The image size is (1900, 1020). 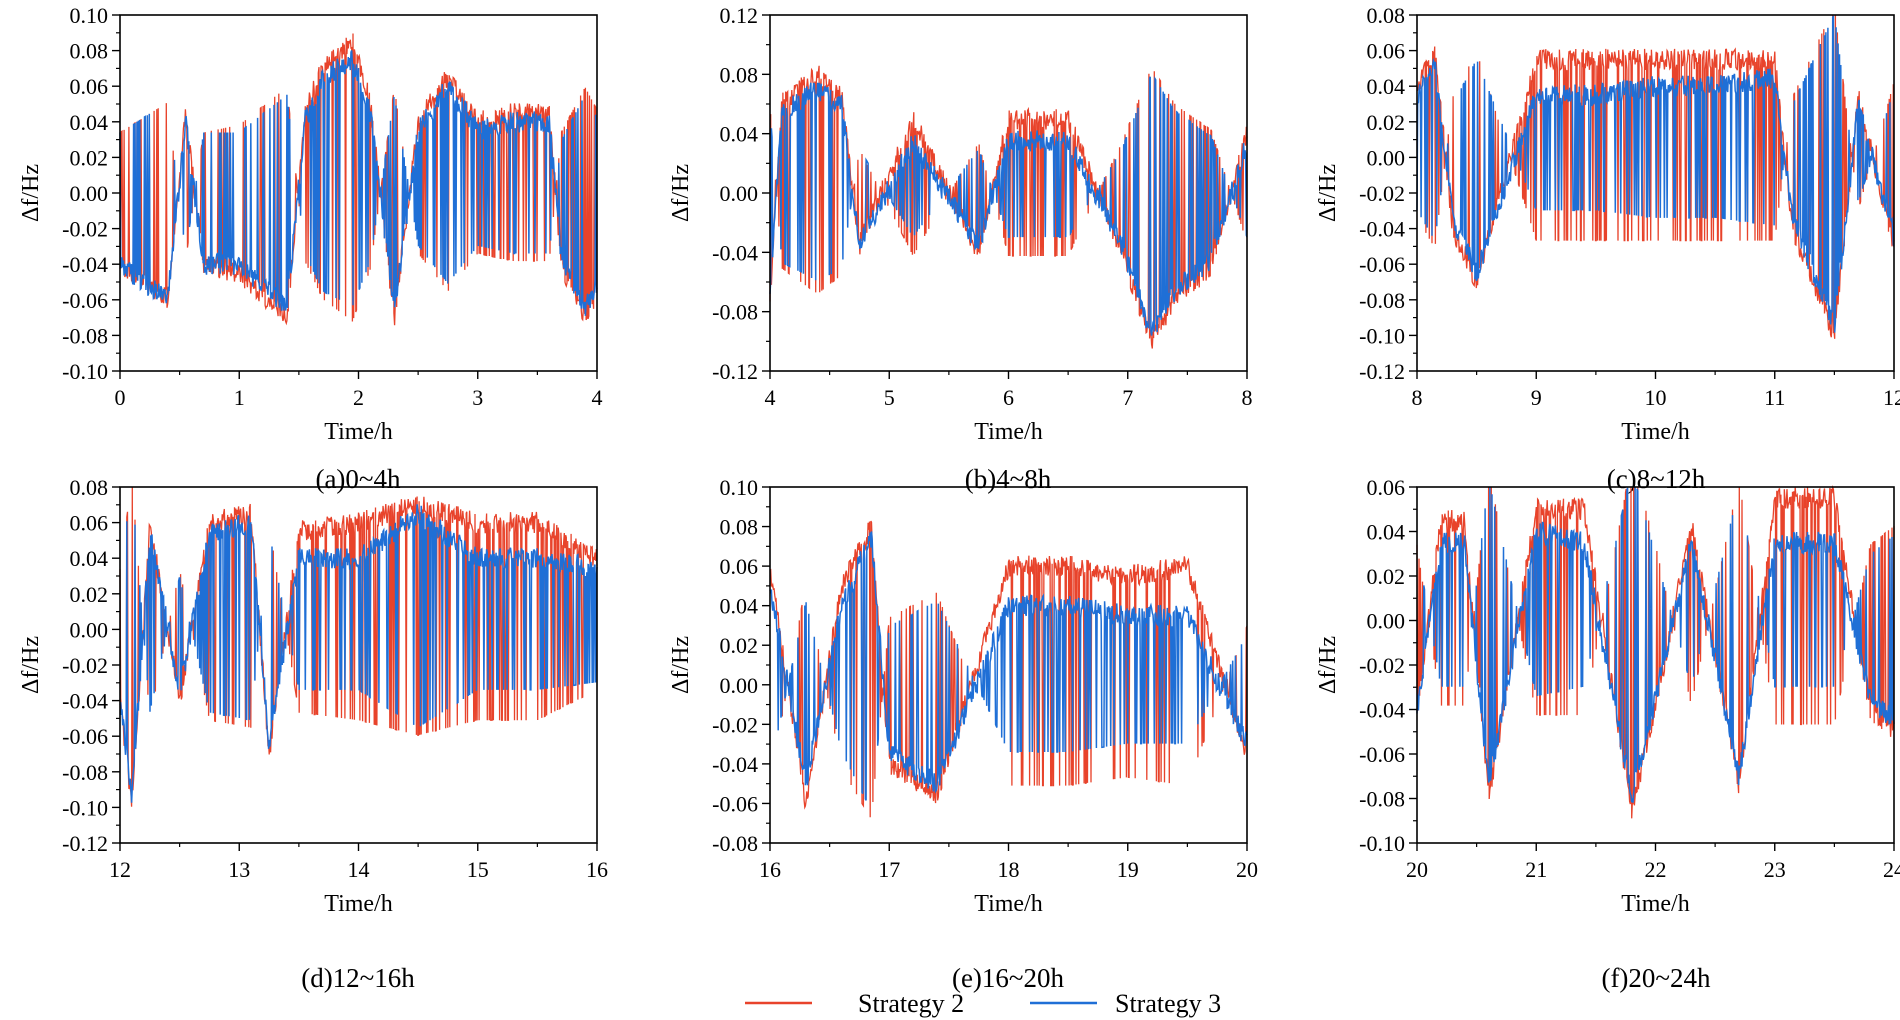 What do you see at coordinates (1128, 869) in the screenshot?
I see `x-tick-label: 19` at bounding box center [1128, 869].